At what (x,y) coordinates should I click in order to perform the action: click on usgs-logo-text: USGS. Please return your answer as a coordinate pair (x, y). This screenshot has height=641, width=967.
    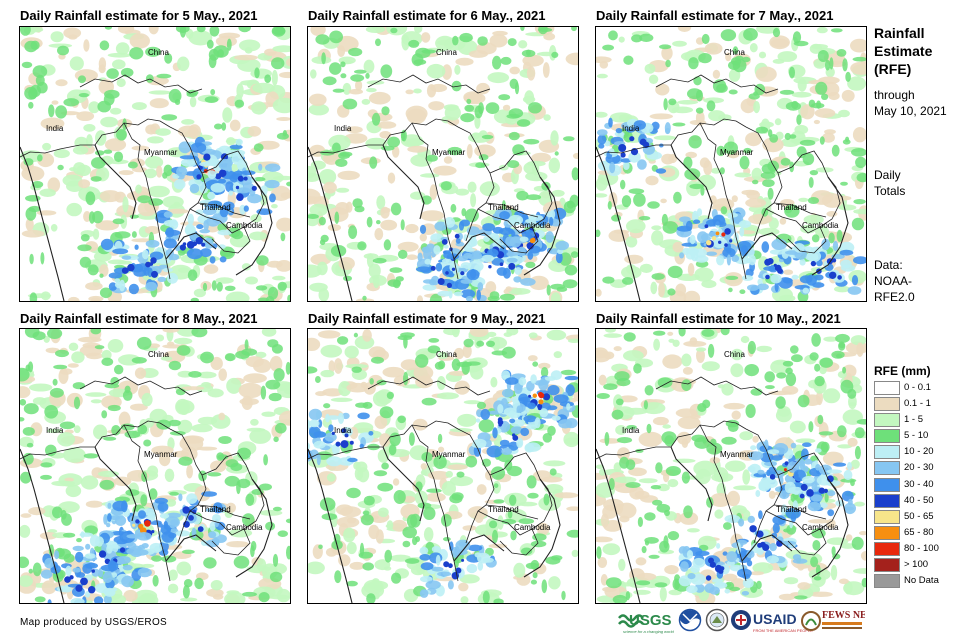
    Looking at the image, I should click on (650, 620).